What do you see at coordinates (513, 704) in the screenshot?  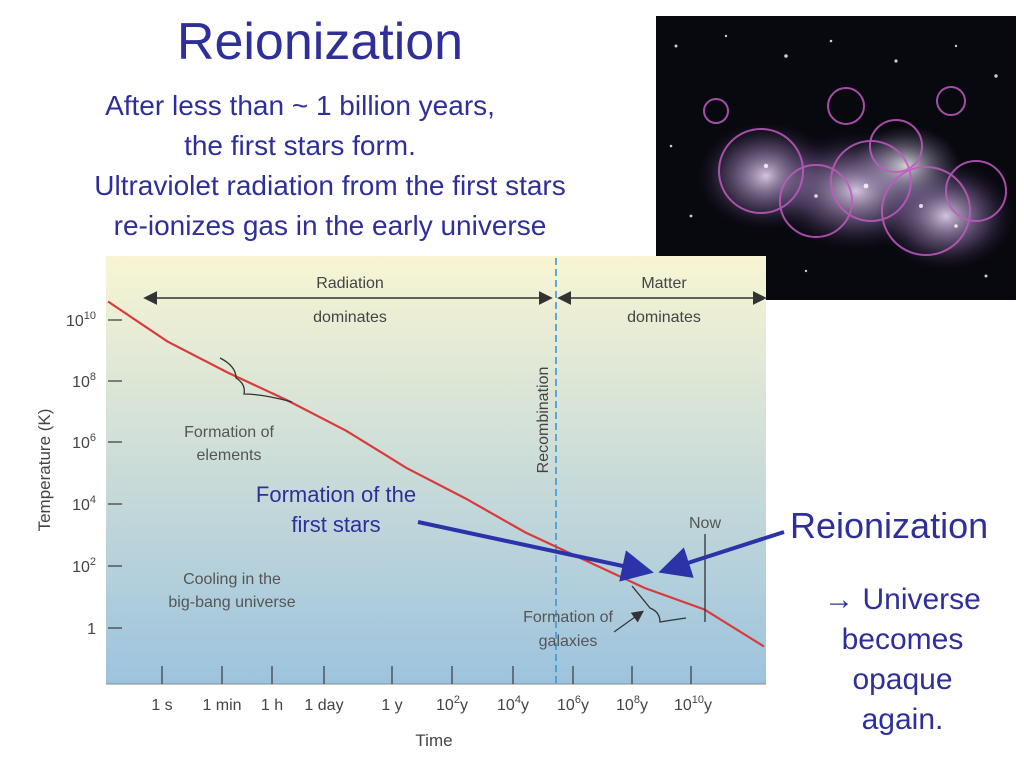 I see `x-tick-label-1e4y: 104y` at bounding box center [513, 704].